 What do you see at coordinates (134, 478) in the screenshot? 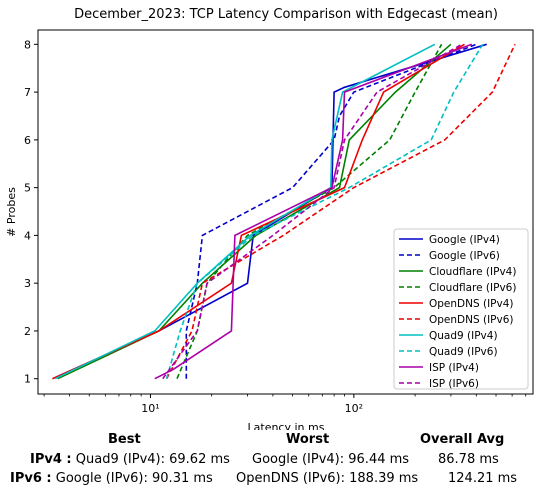
I see `ipv6-best: Google (IPv6): 90.31 ms` at bounding box center [134, 478].